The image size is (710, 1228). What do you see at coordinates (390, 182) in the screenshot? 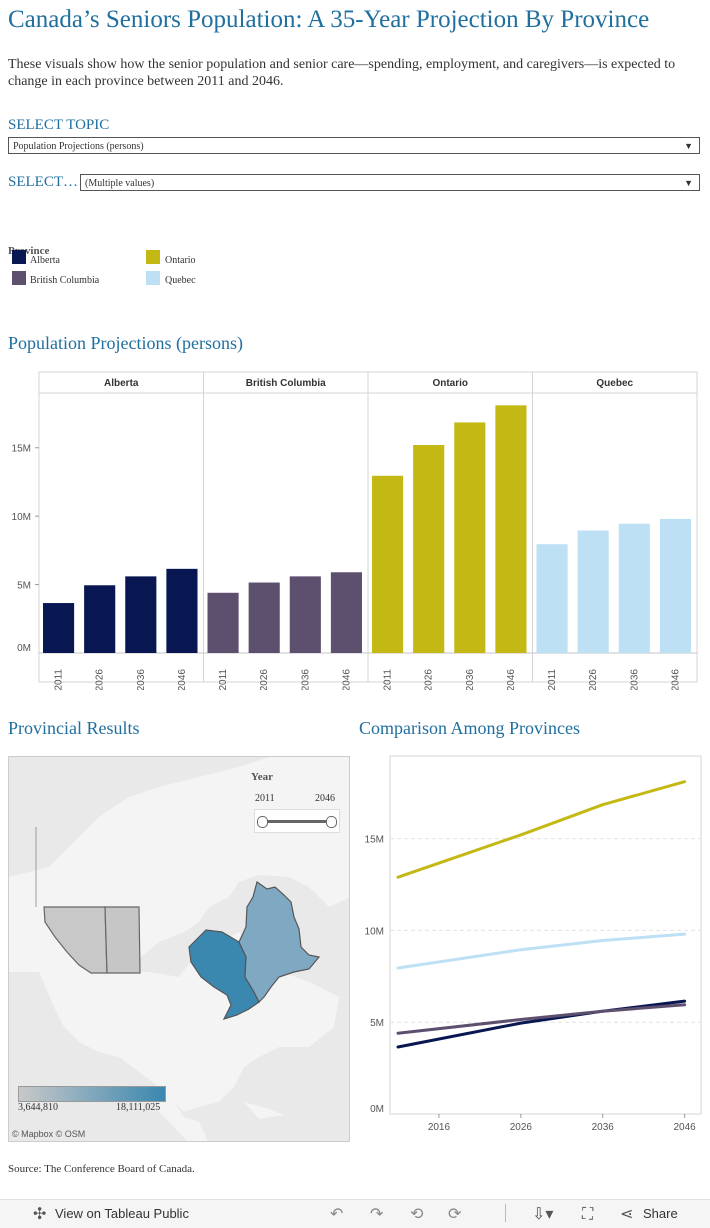
I see `province-dropdown: (Multiple values) ▼` at bounding box center [390, 182].